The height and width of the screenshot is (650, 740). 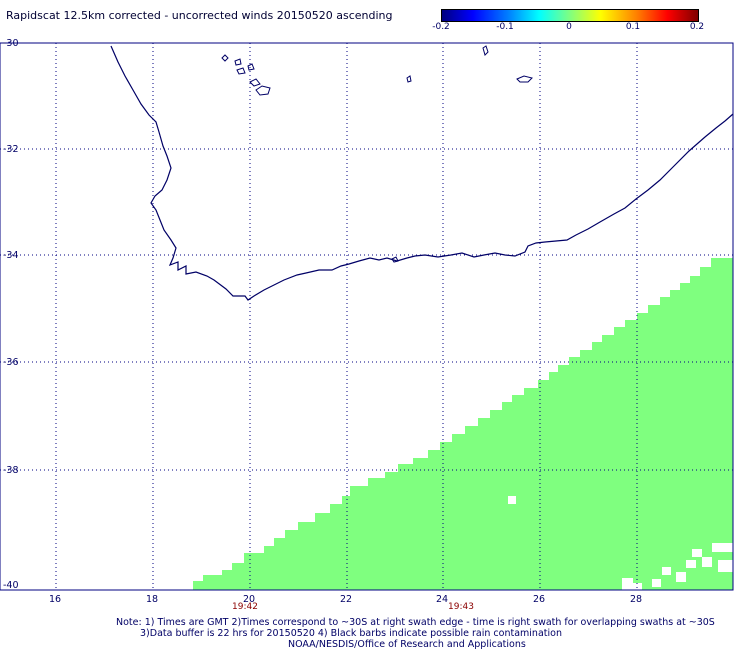 I want to click on lat-label-38: -38, so click(x=11, y=470).